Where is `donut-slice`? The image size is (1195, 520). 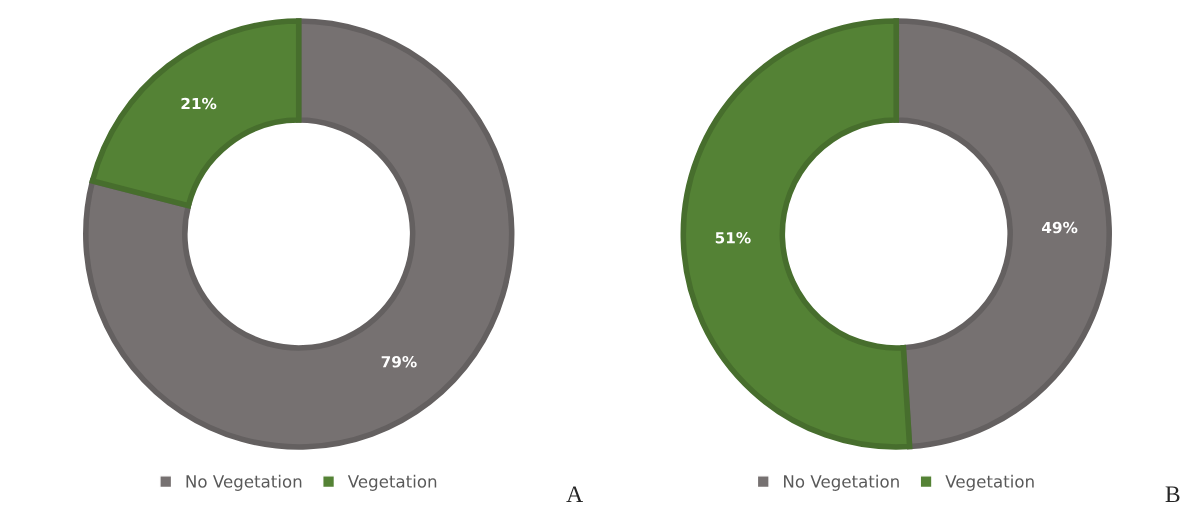 donut-slice is located at coordinates (195, 113).